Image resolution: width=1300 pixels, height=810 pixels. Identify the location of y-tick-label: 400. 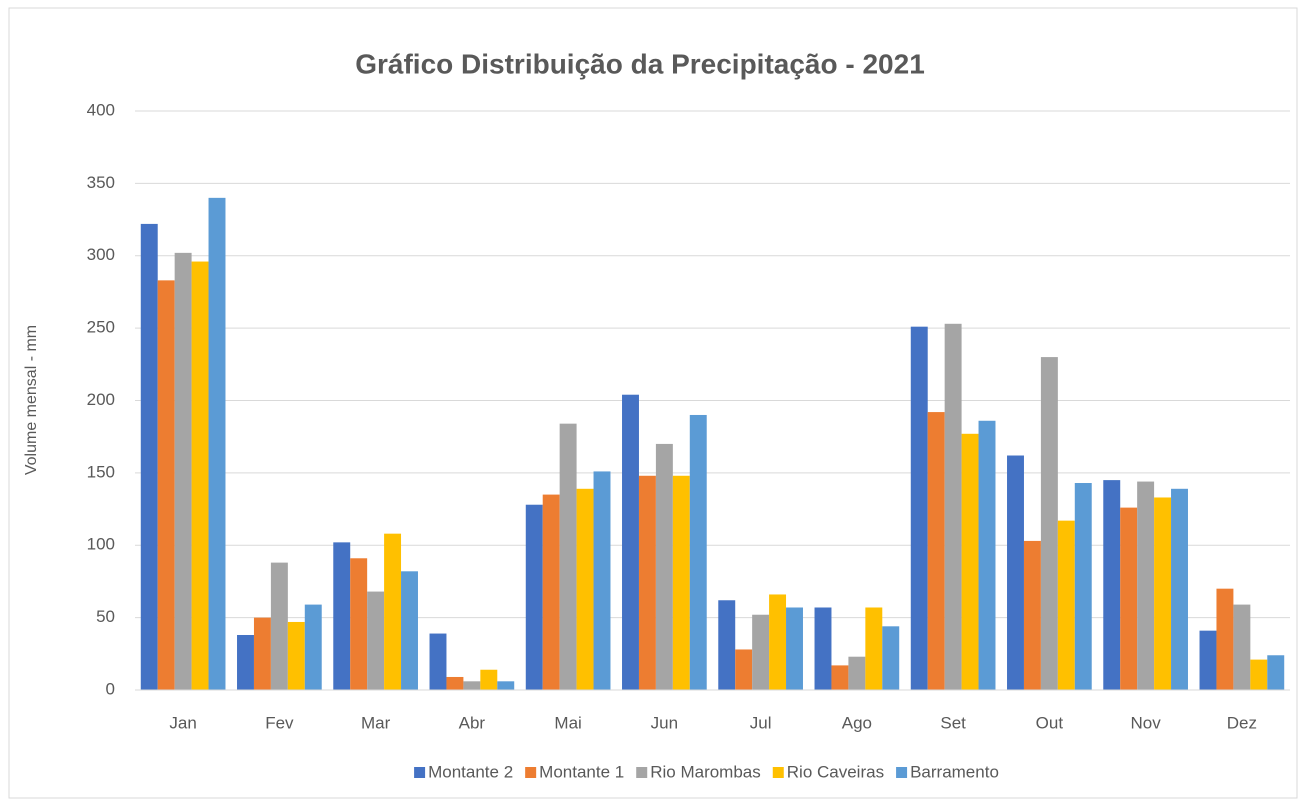
(101, 109).